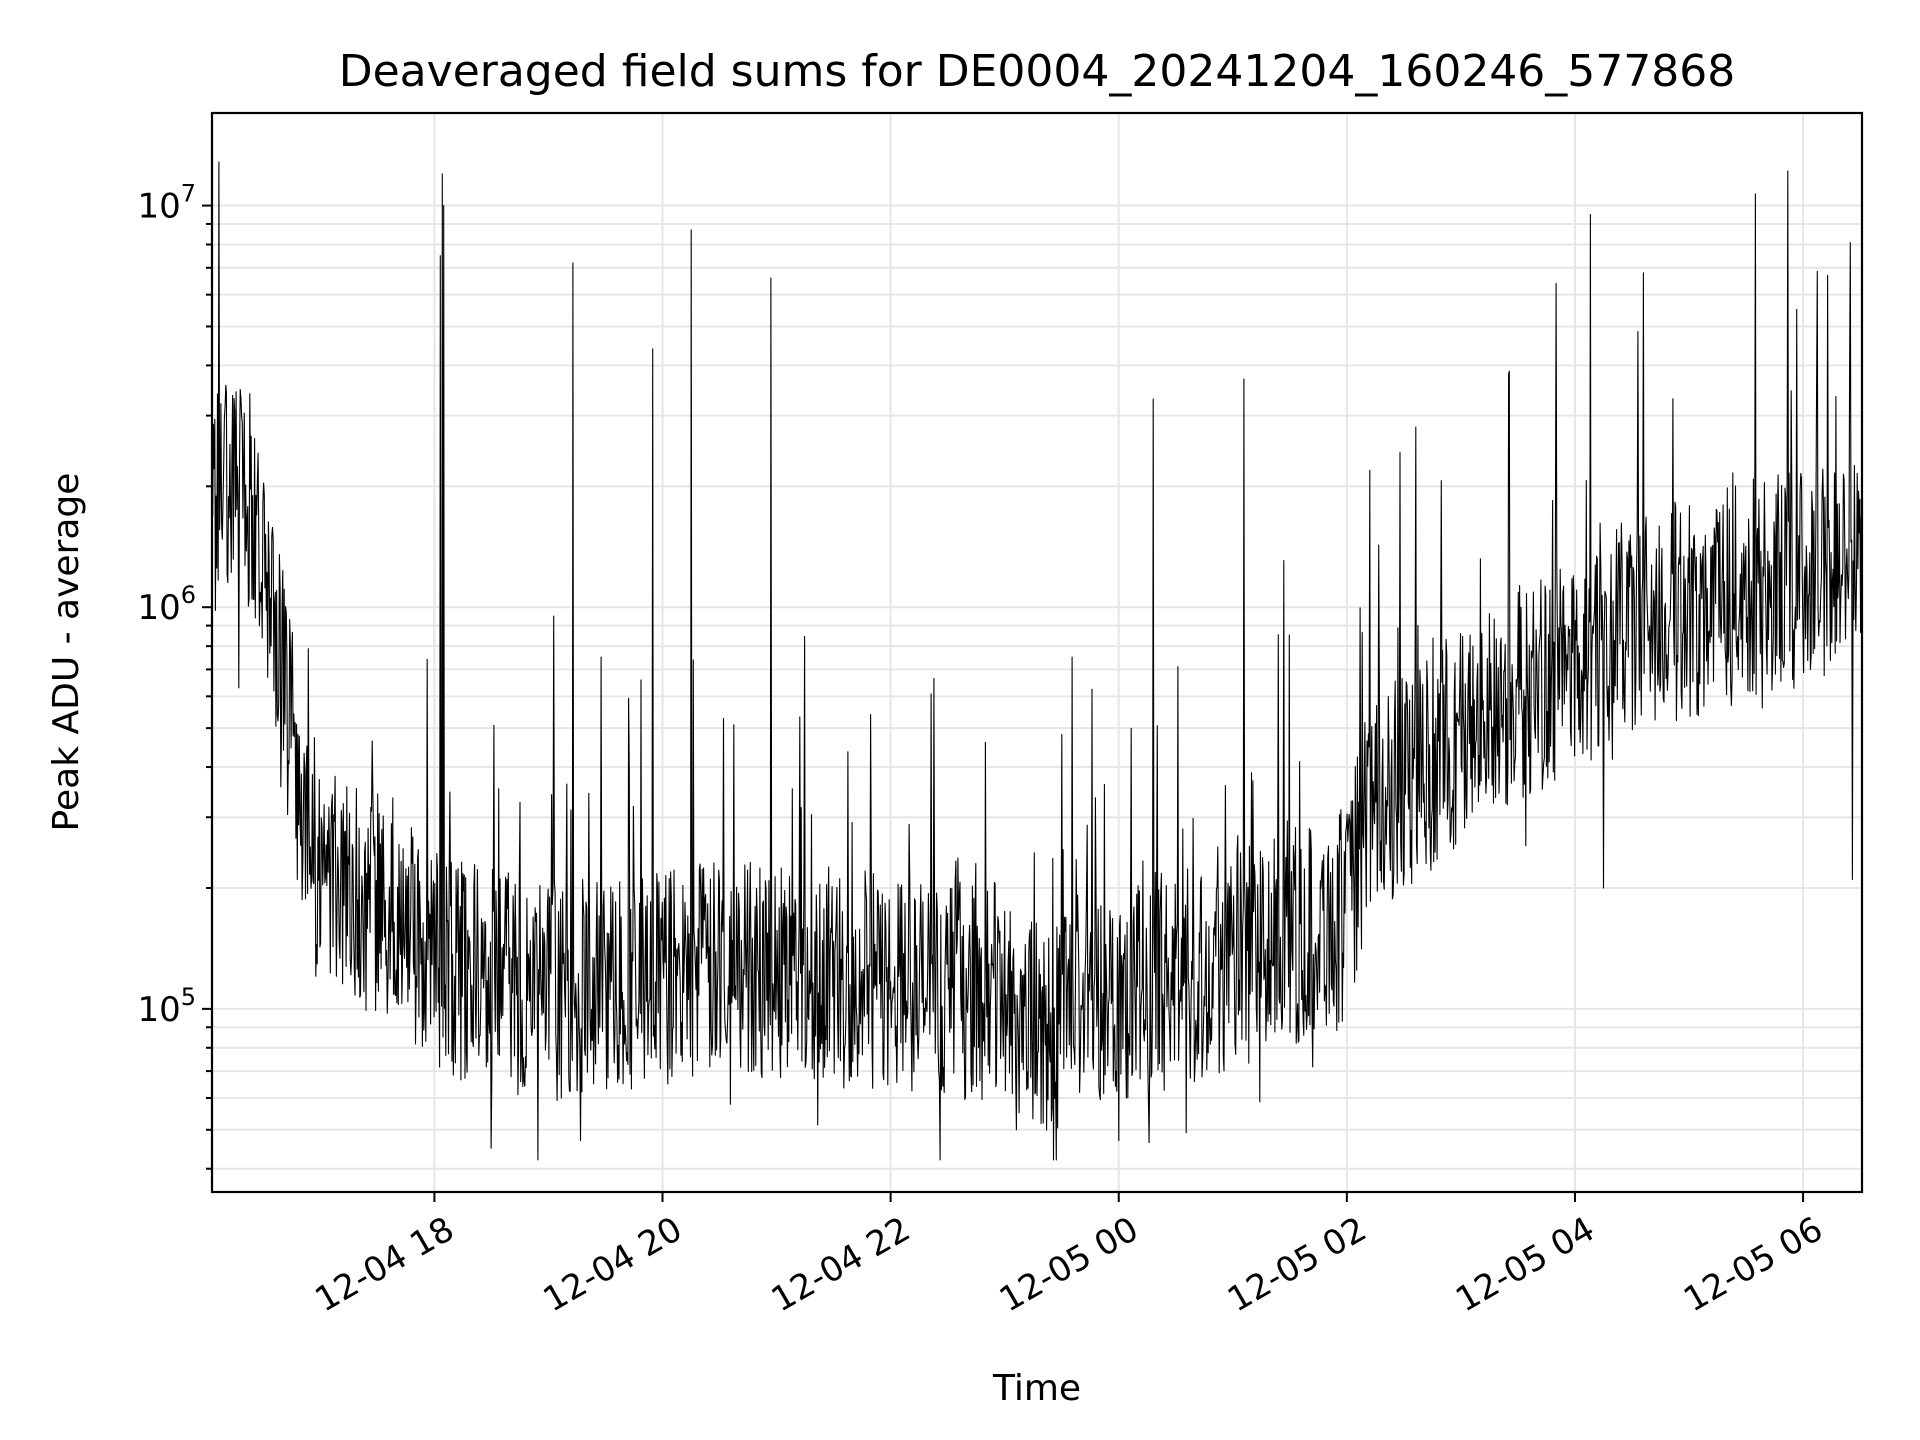 This screenshot has height=1440, width=1920. What do you see at coordinates (1525, 1264) in the screenshot?
I see `x-tick-label: 12-05 04` at bounding box center [1525, 1264].